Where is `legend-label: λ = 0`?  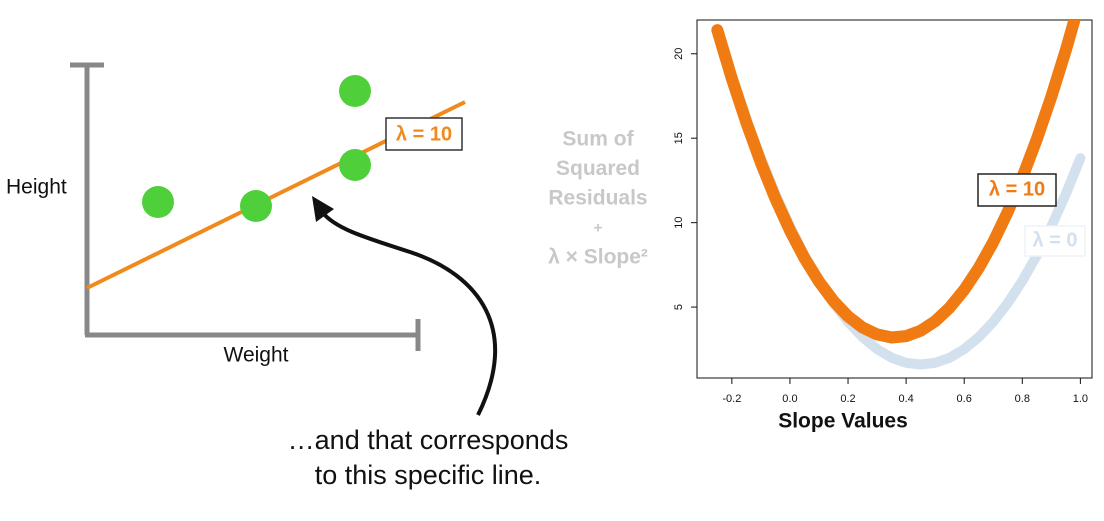 legend-label: λ = 0 is located at coordinates (1054, 240).